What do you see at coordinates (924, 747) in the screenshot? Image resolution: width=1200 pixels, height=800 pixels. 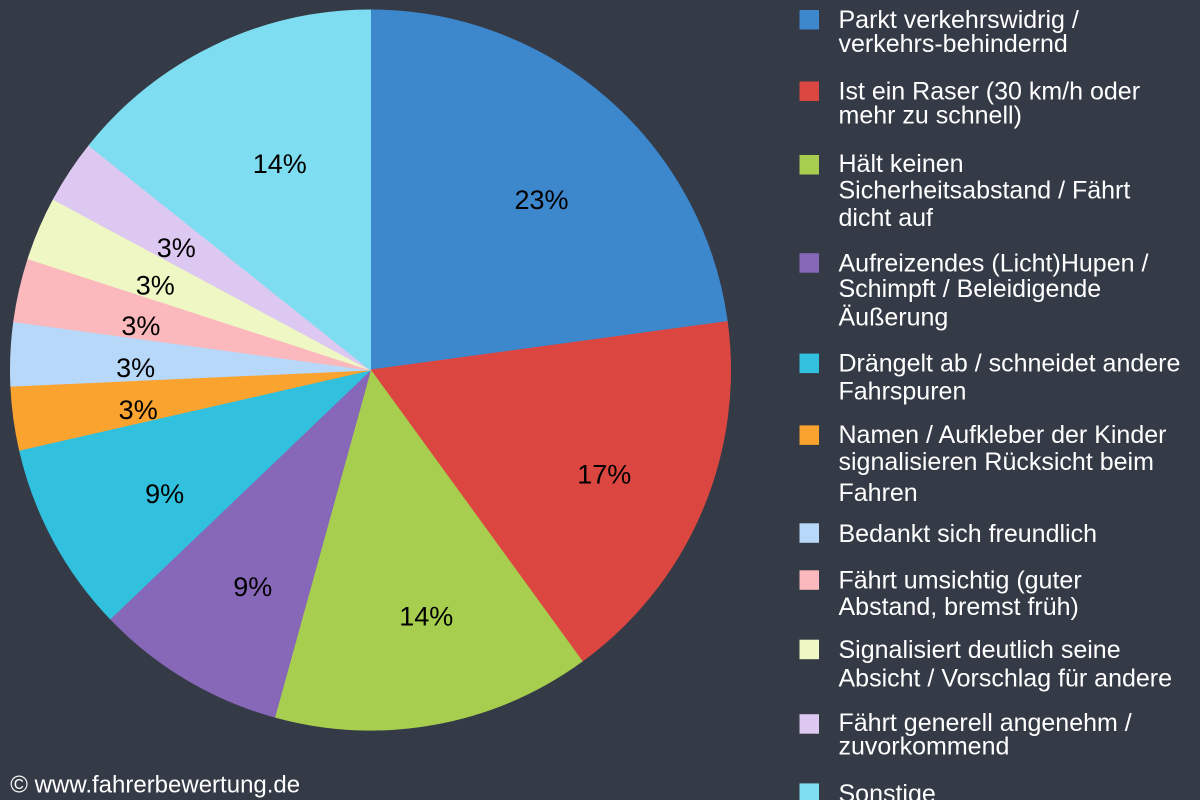 I see `svg-text: zuvorkommend` at bounding box center [924, 747].